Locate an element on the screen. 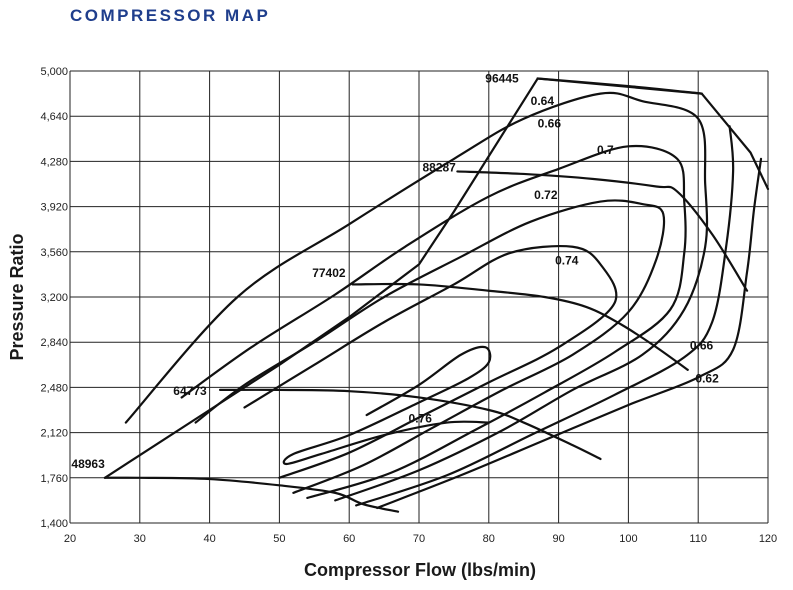 This screenshot has height=590, width=793. x-tick-label: 60 is located at coordinates (349, 539).